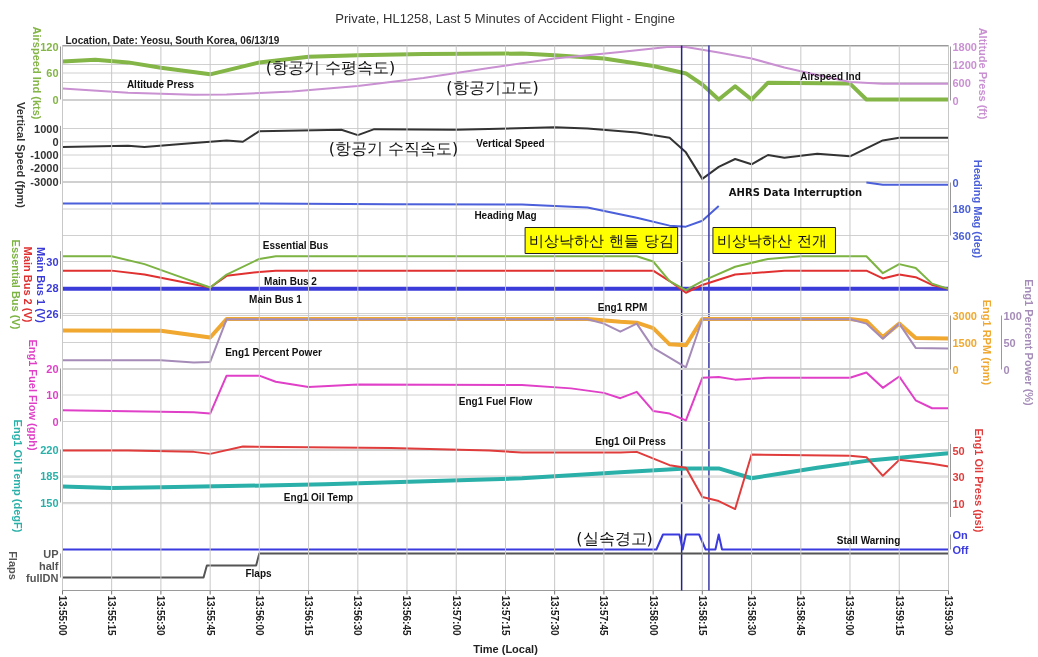 The height and width of the screenshot is (657, 1038). Describe the element at coordinates (702, 615) in the screenshot. I see `x-tick-label: 13:58:15` at that location.